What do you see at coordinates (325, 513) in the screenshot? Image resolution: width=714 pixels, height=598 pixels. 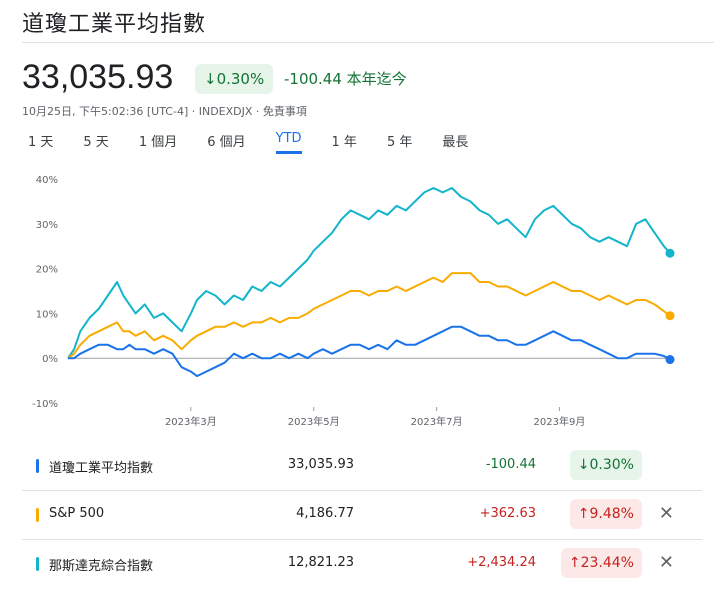 I see `index-price: 4,186.77` at bounding box center [325, 513].